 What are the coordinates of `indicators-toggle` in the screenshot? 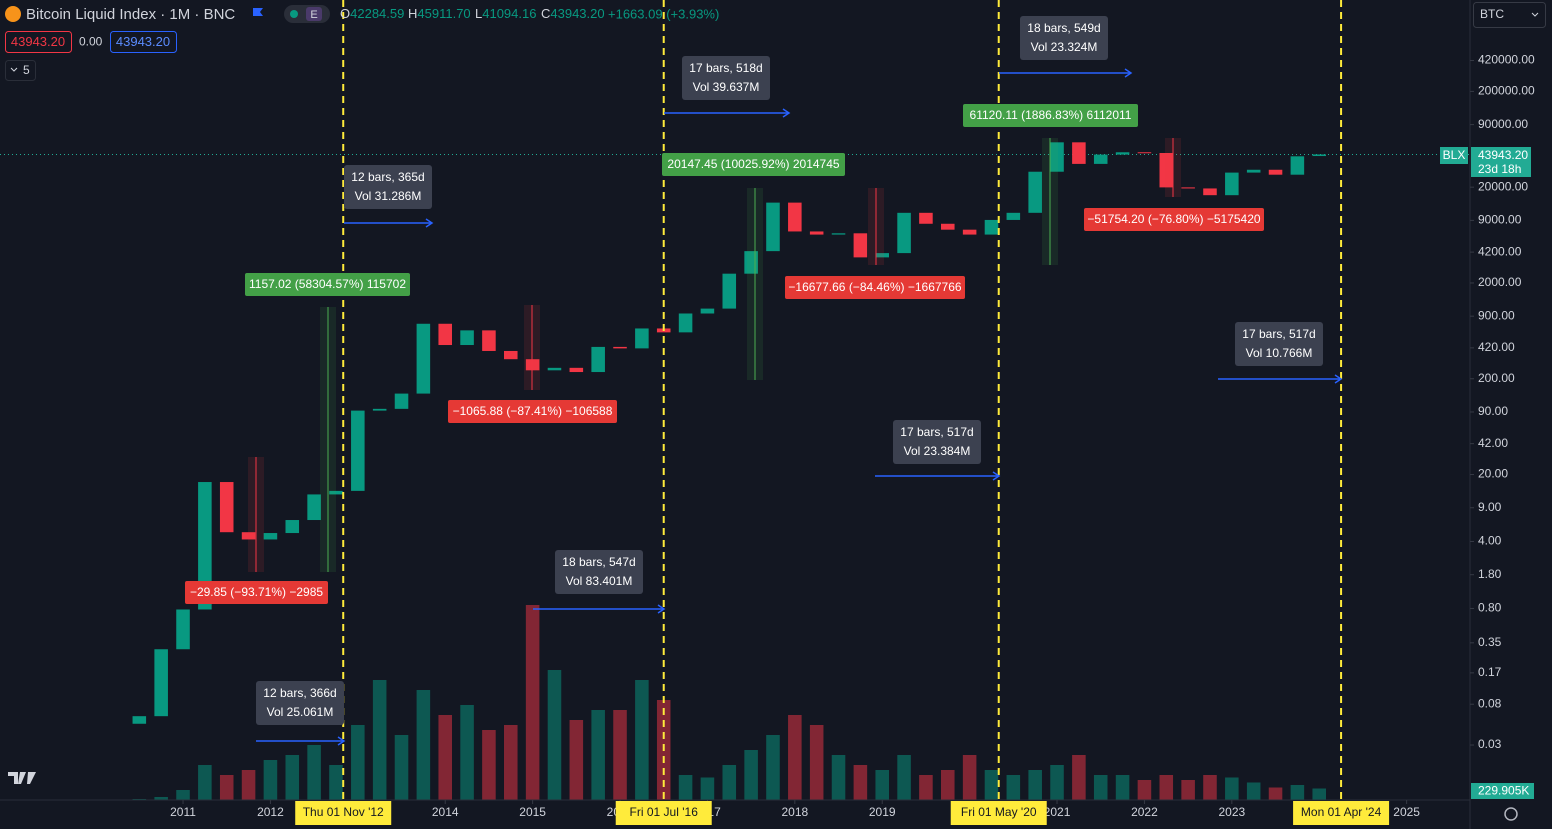 It's located at (20, 70).